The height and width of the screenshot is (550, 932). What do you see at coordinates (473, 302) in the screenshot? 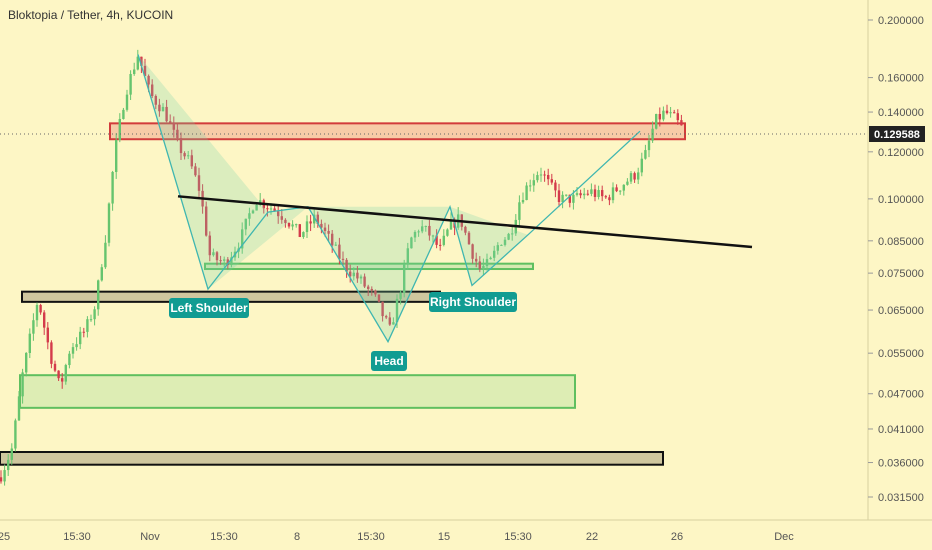
I see `right-shoulder-label-bg` at bounding box center [473, 302].